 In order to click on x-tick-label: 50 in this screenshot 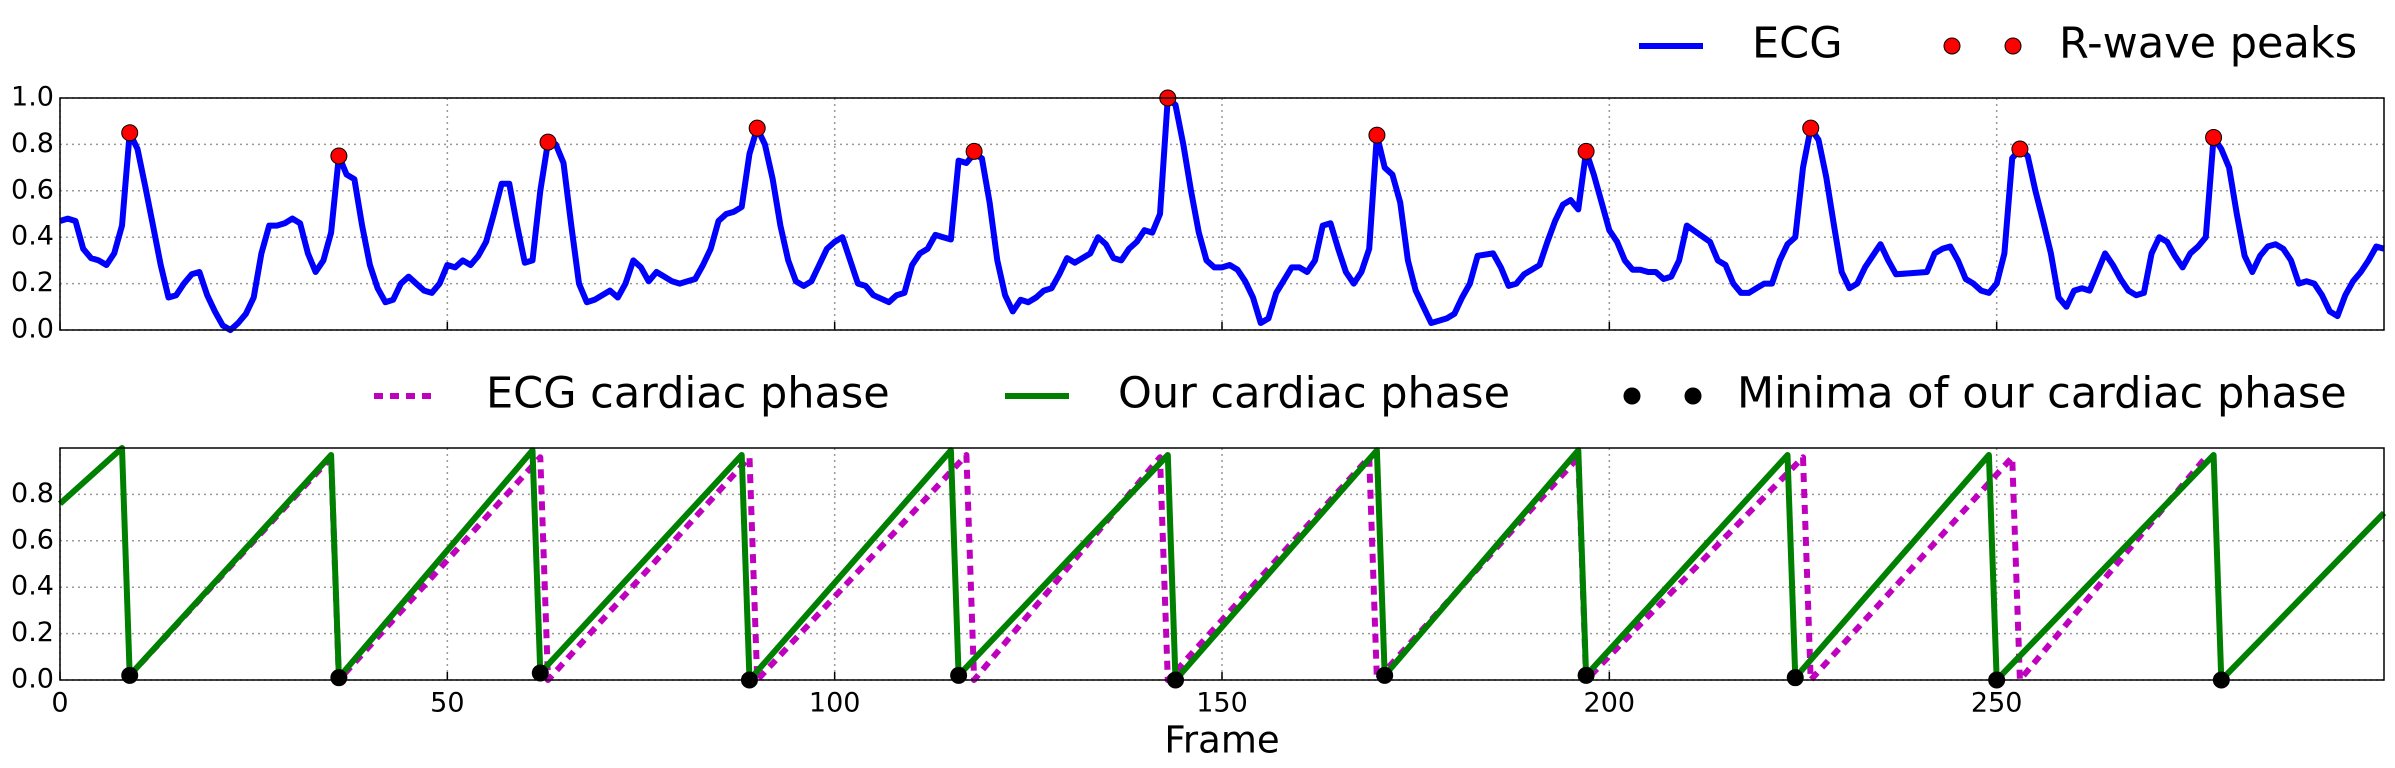, I will do `click(447, 703)`.